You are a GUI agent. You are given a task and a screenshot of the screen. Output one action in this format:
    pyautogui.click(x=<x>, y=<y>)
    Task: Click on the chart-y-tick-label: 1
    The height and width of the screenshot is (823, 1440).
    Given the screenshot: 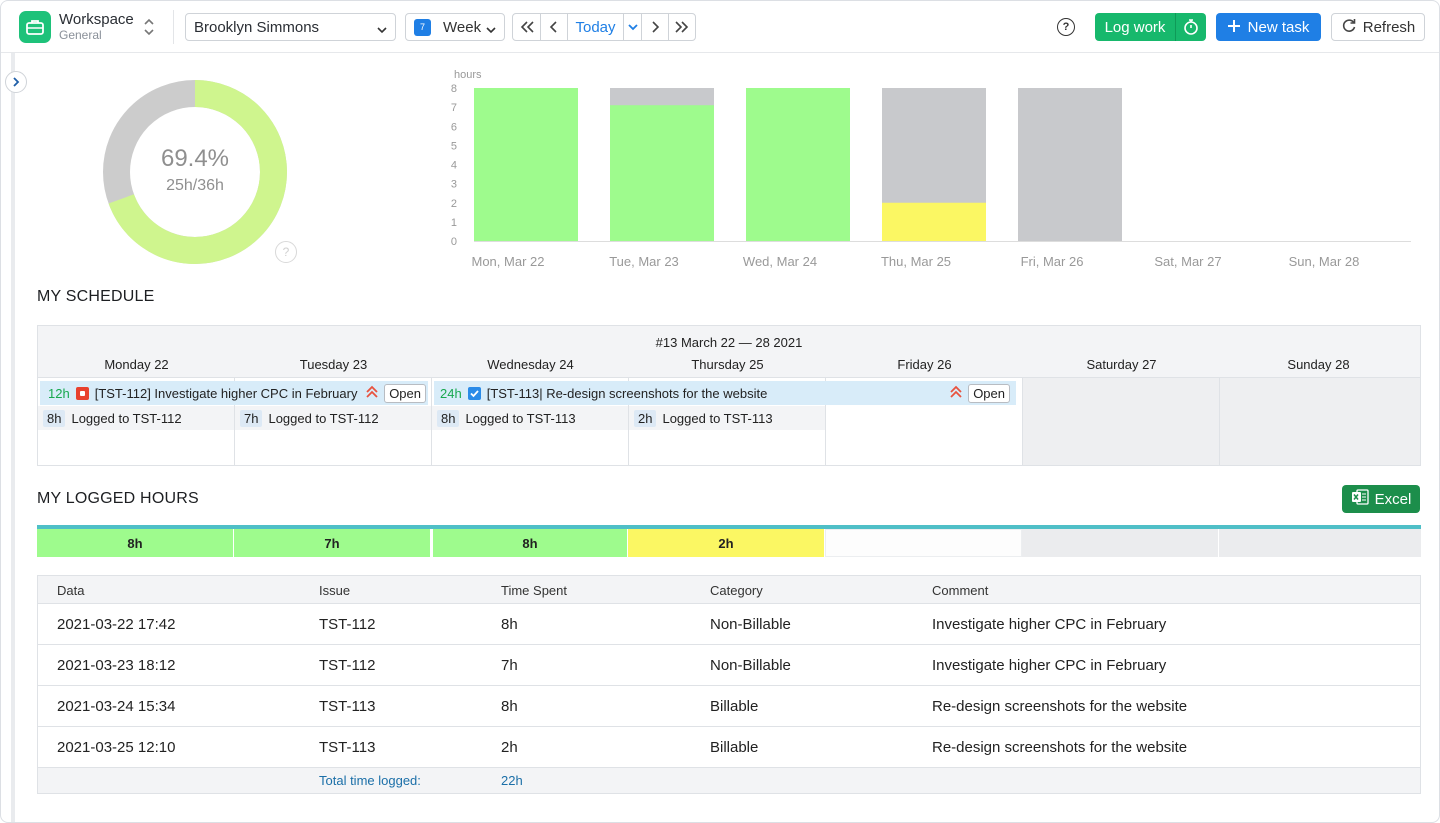 What is the action you would take?
    pyautogui.click(x=454, y=223)
    